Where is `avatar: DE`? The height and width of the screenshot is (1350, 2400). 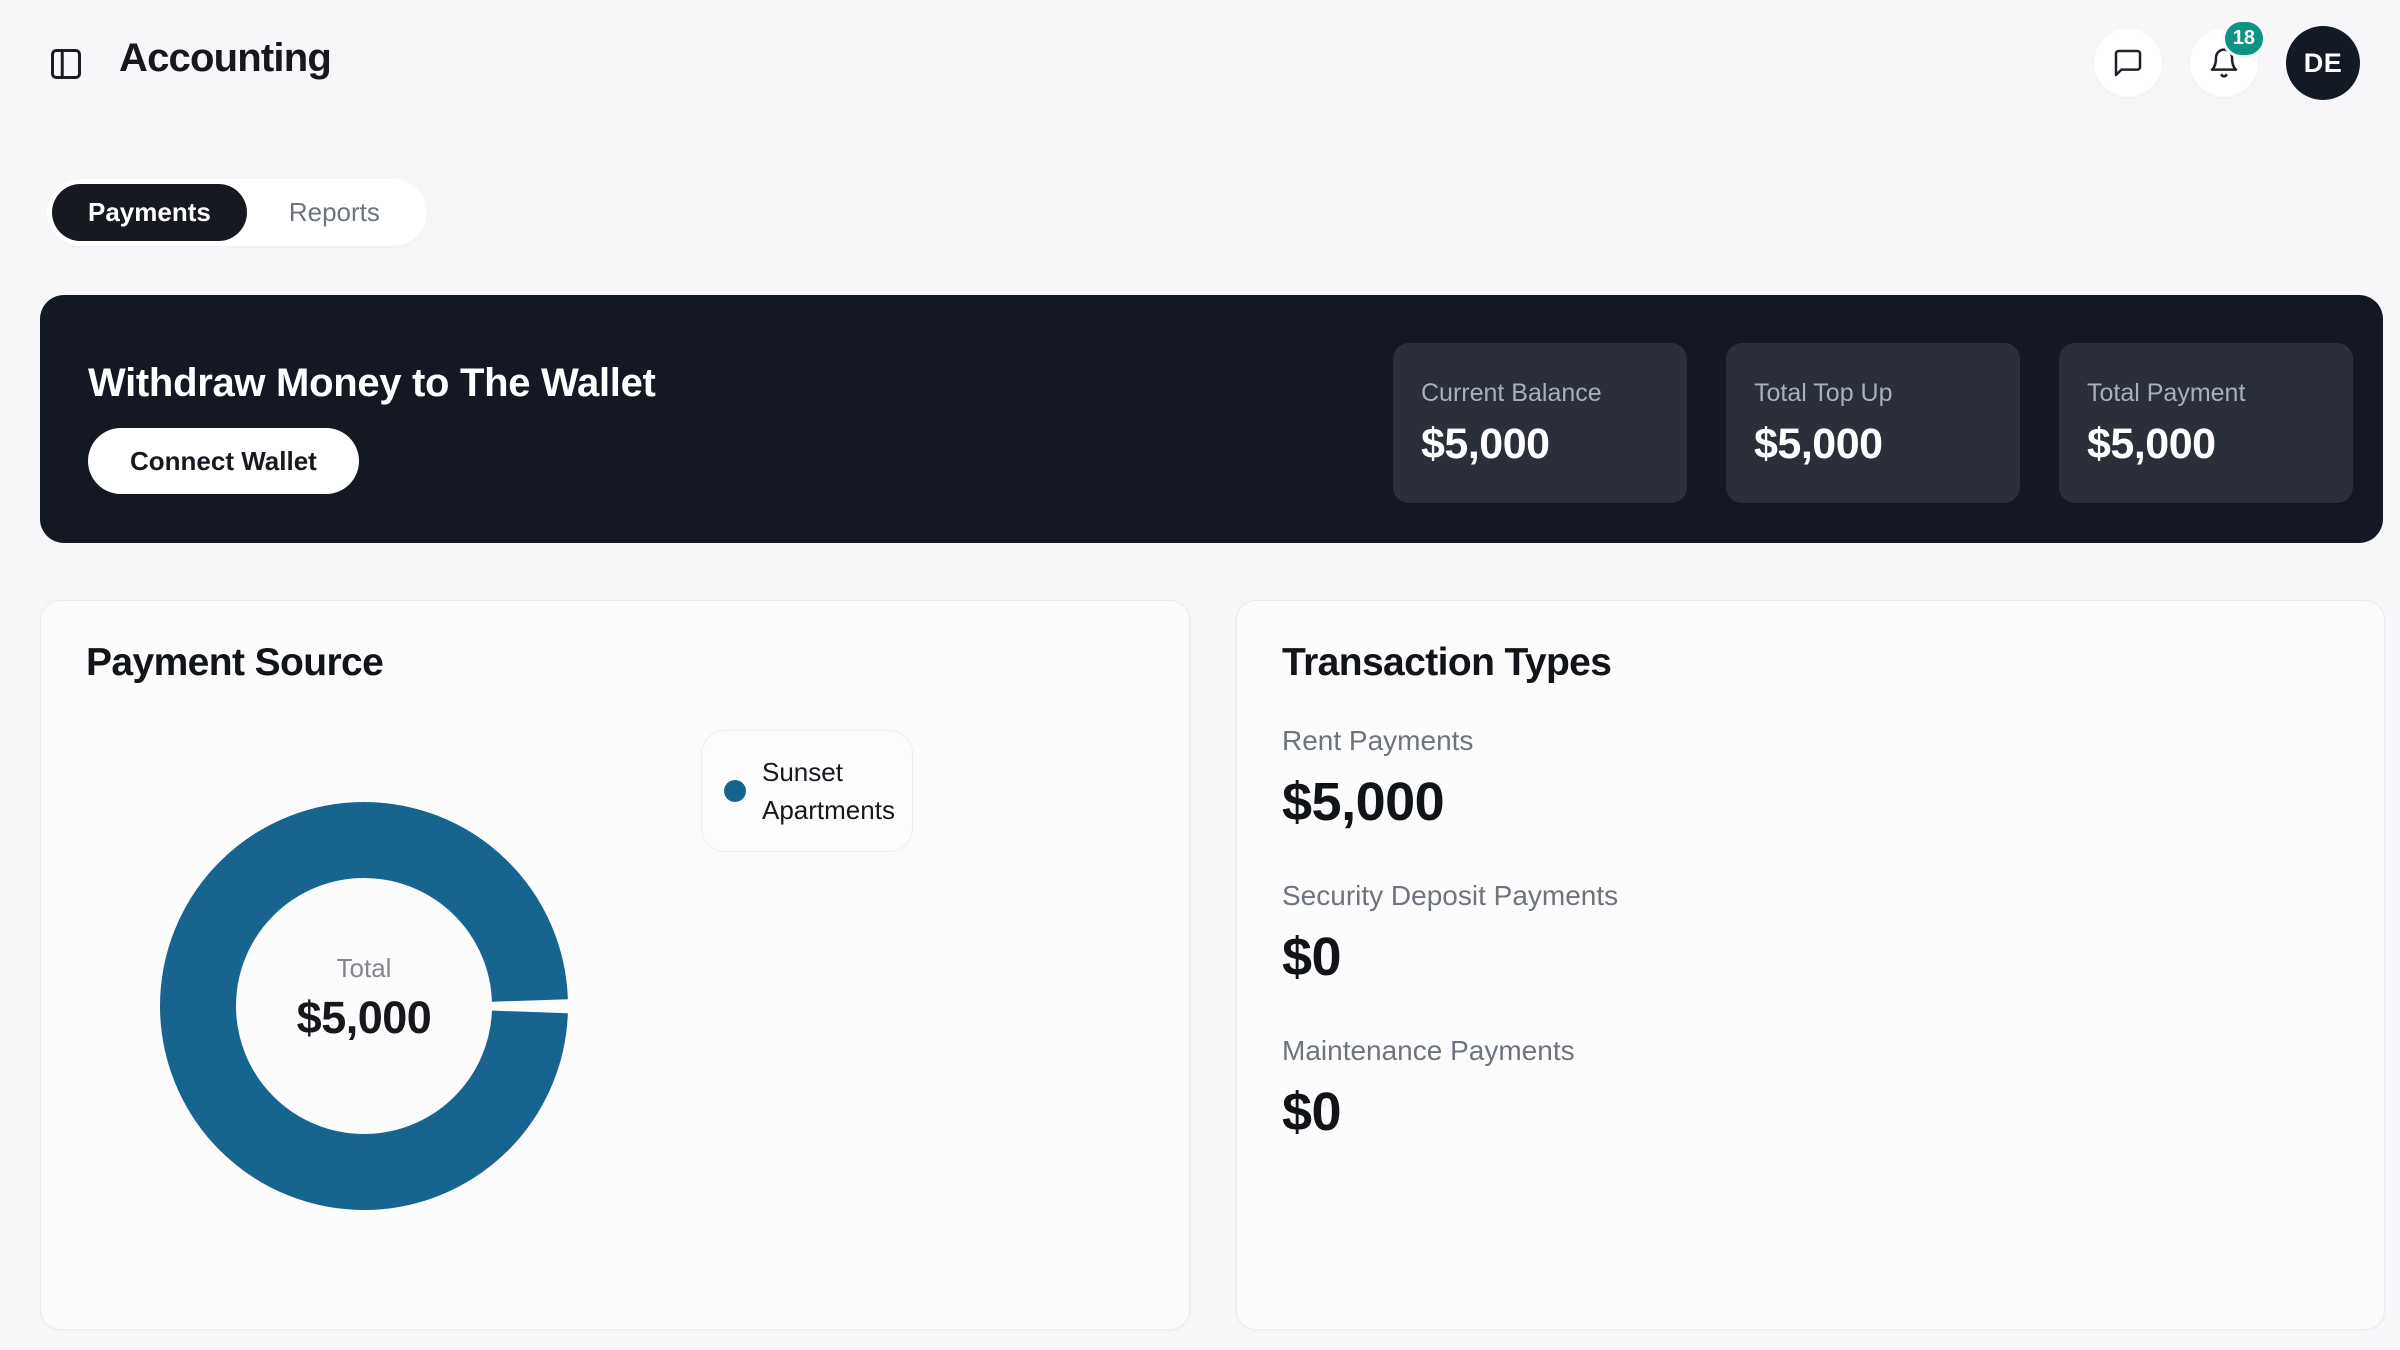 avatar: DE is located at coordinates (2323, 63).